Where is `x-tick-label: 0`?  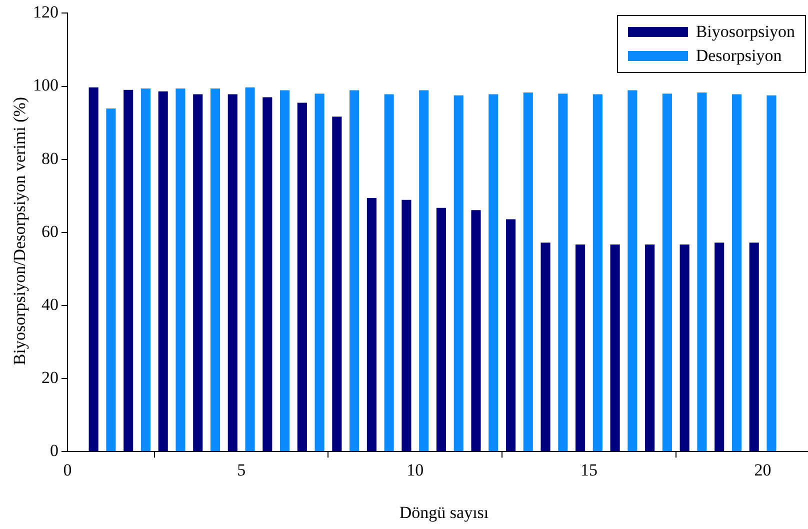
x-tick-label: 0 is located at coordinates (67, 470).